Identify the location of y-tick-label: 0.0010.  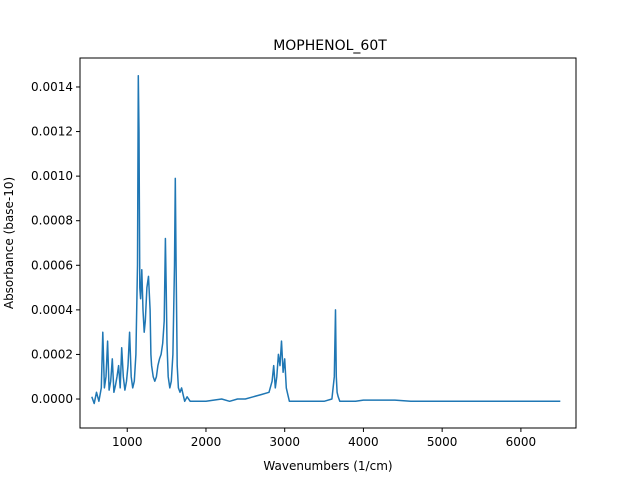
(52, 176).